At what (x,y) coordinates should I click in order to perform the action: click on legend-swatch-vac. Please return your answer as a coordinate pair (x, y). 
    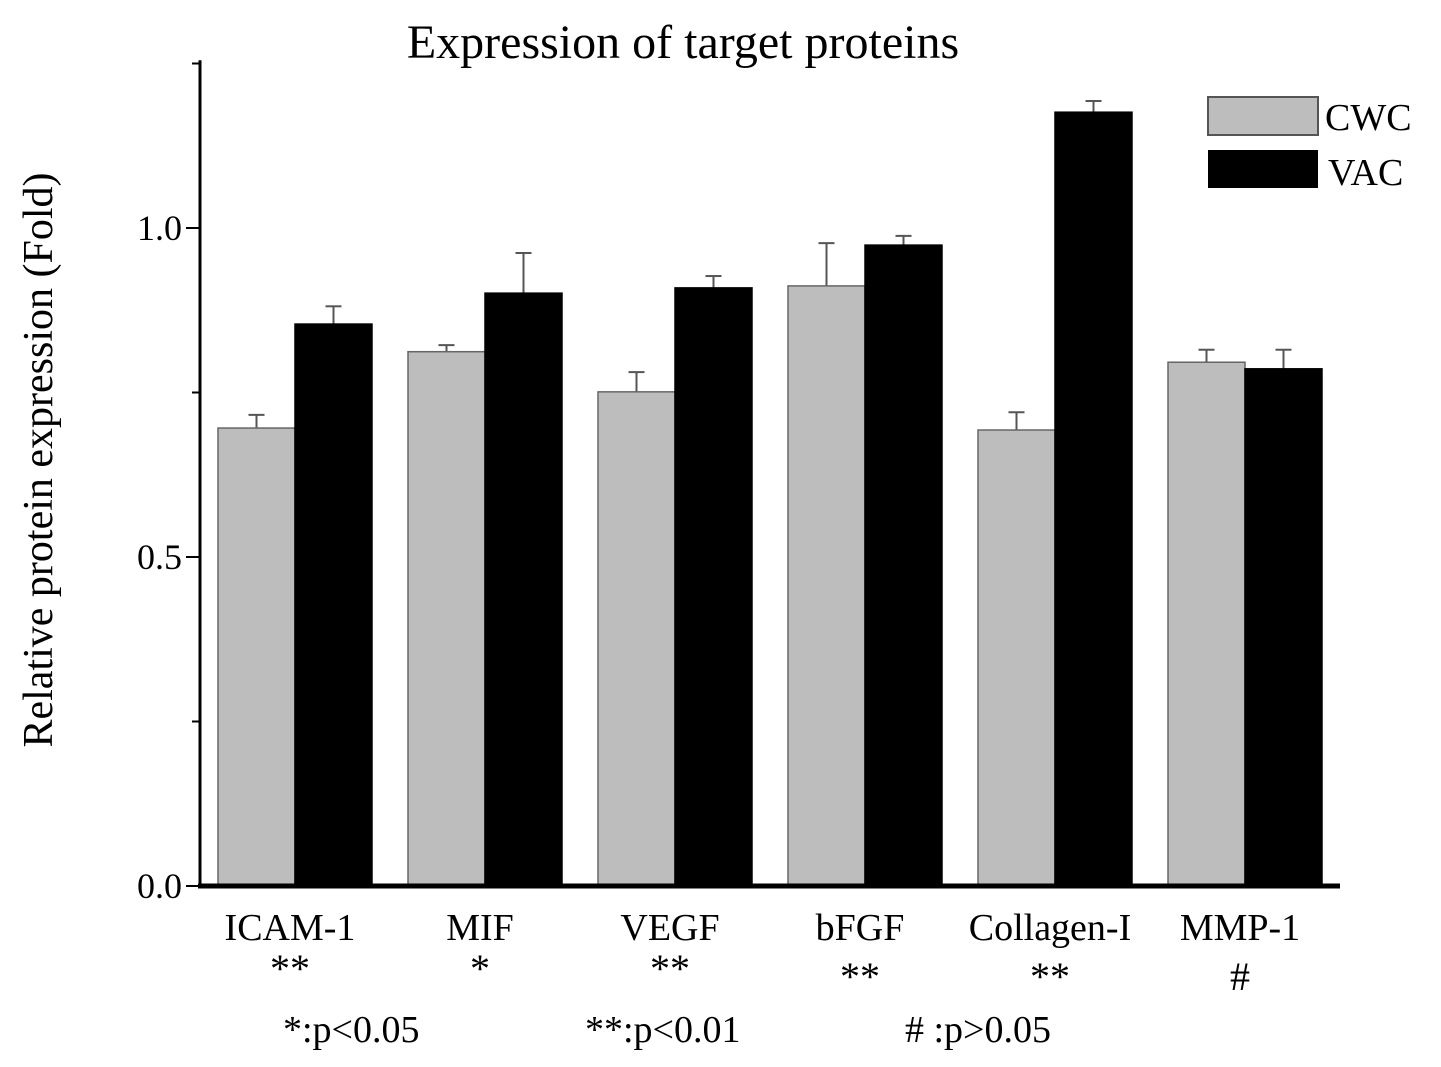
    Looking at the image, I should click on (1263, 169).